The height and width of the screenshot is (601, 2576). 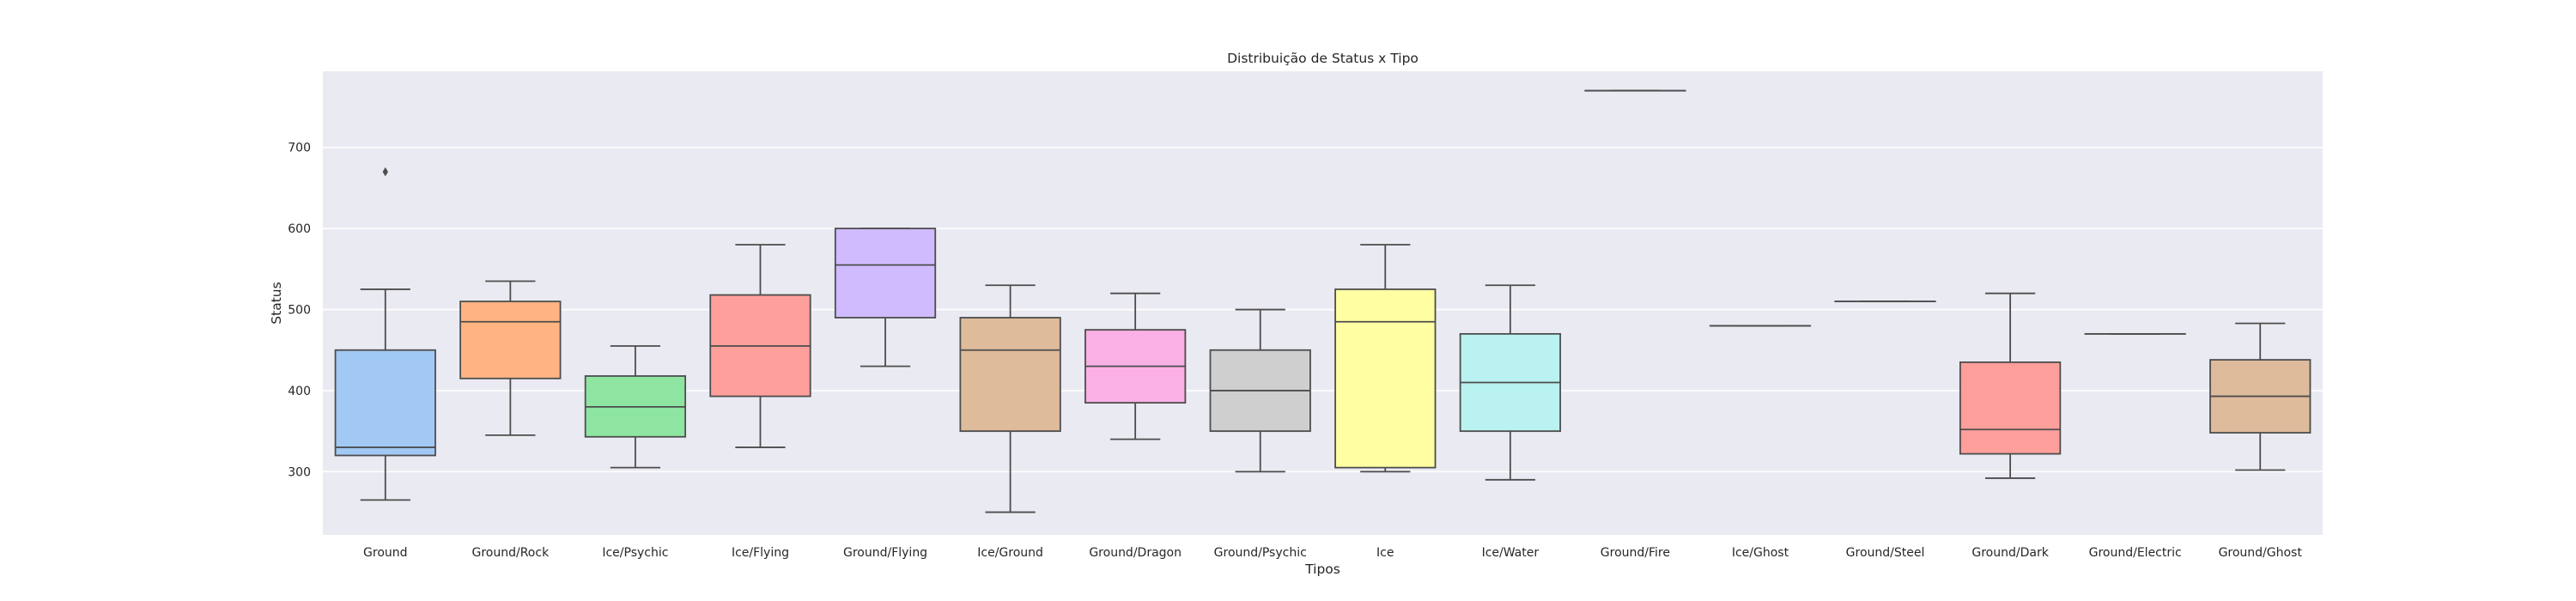 I want to click on x-tick-label: Ground, so click(x=386, y=553).